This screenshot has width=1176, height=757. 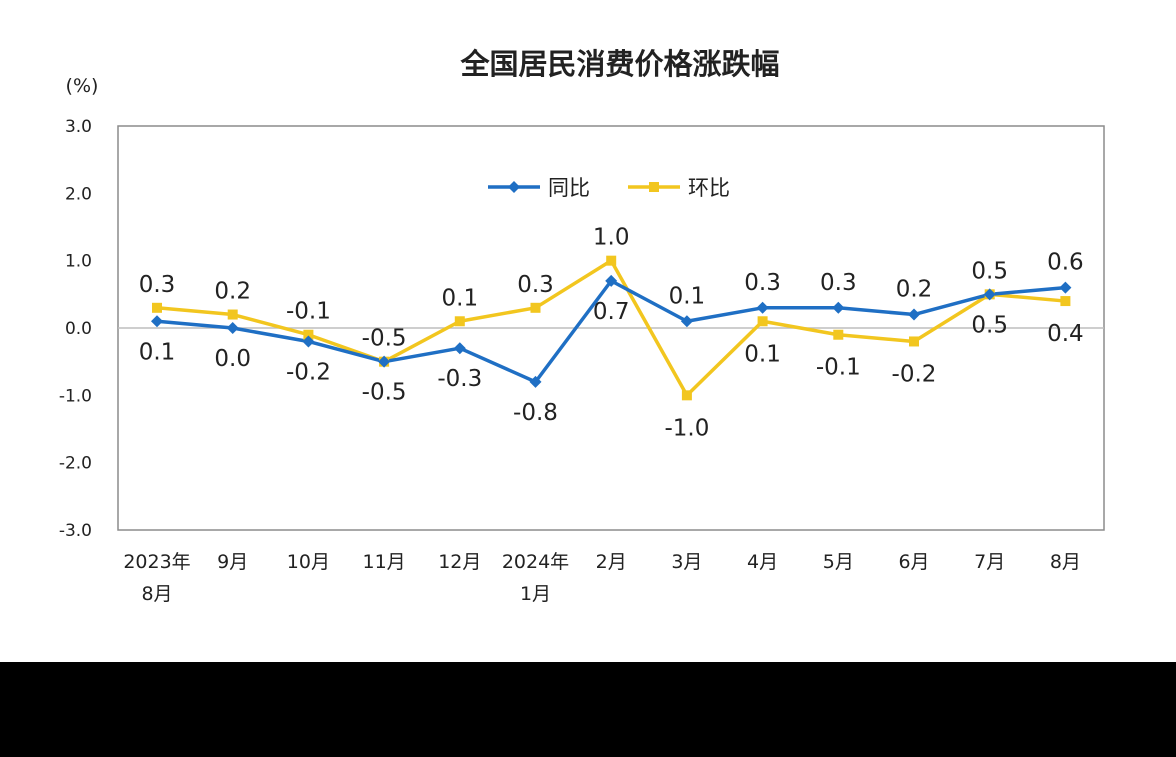 What do you see at coordinates (611, 238) in the screenshot?
I see `data-label-mom: 1.0` at bounding box center [611, 238].